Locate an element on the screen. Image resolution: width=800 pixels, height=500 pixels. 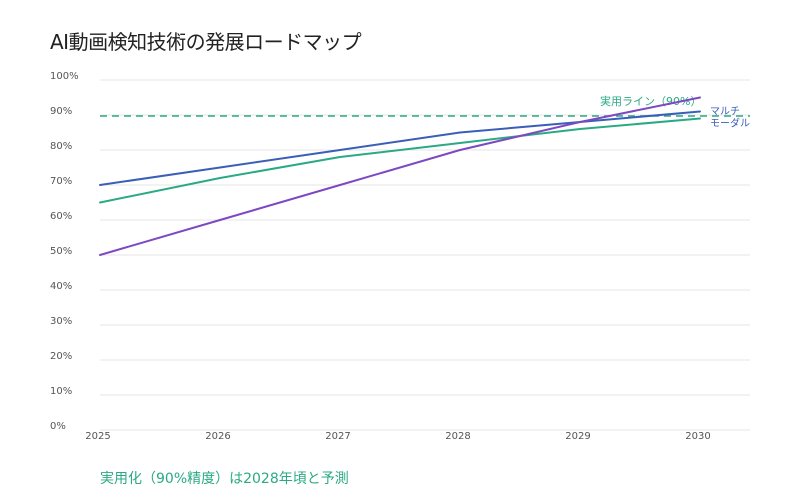
y-tick-label: 60% is located at coordinates (61, 216).